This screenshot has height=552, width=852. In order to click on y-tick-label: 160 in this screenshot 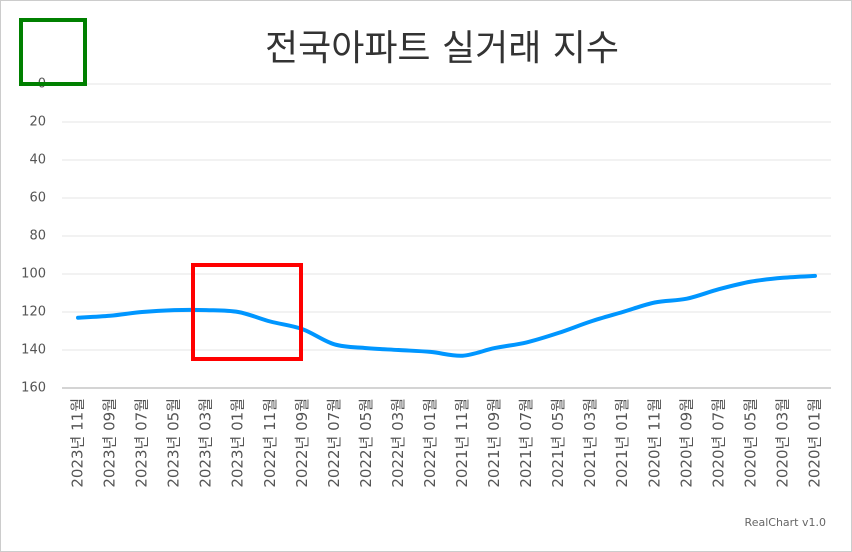, I will do `click(33, 388)`.